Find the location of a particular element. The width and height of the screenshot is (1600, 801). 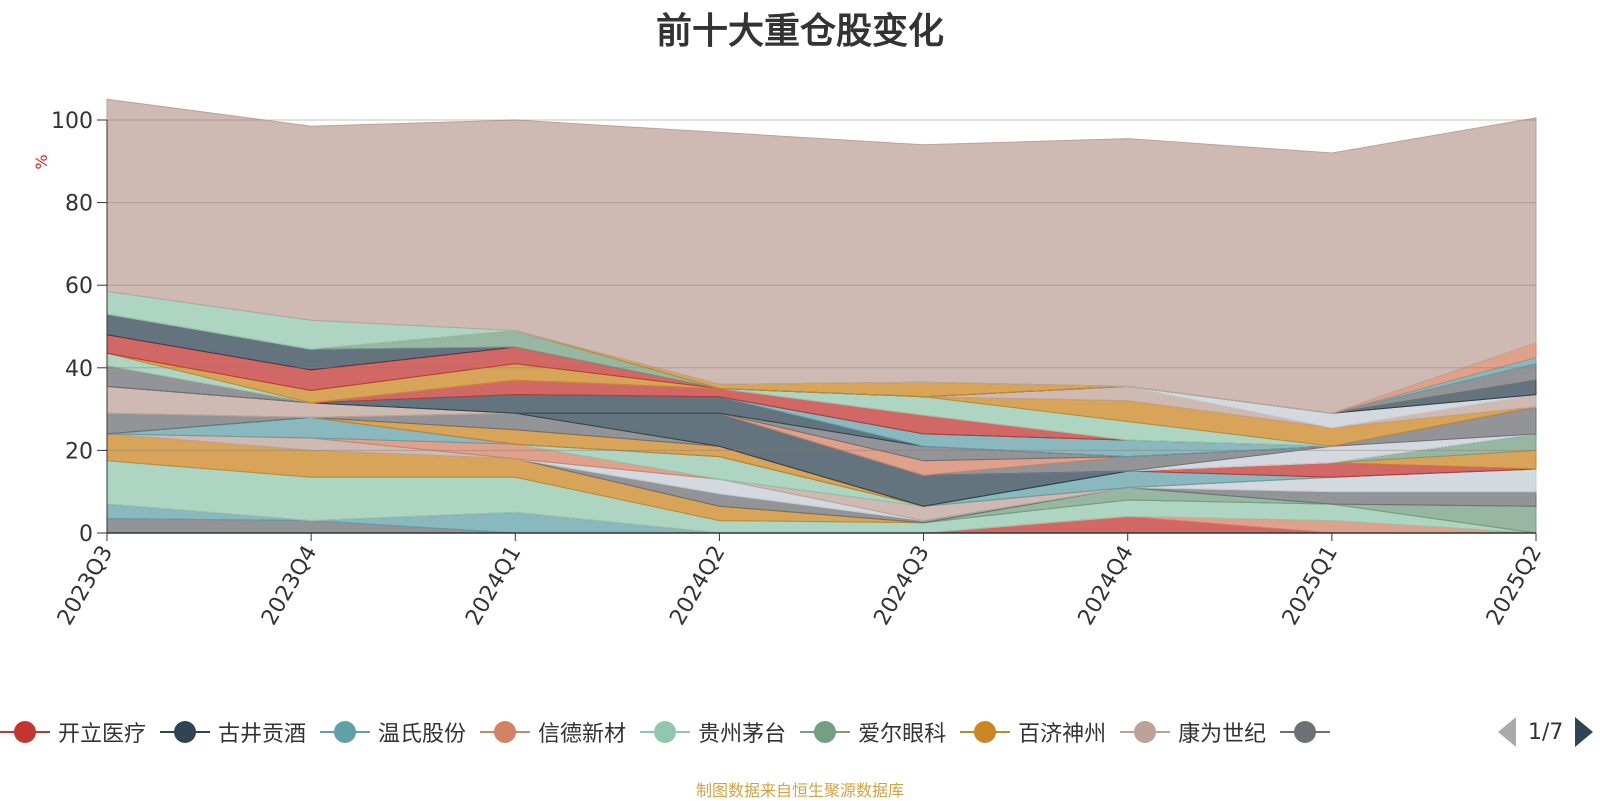

y-tick-label: 80 is located at coordinates (79, 204).